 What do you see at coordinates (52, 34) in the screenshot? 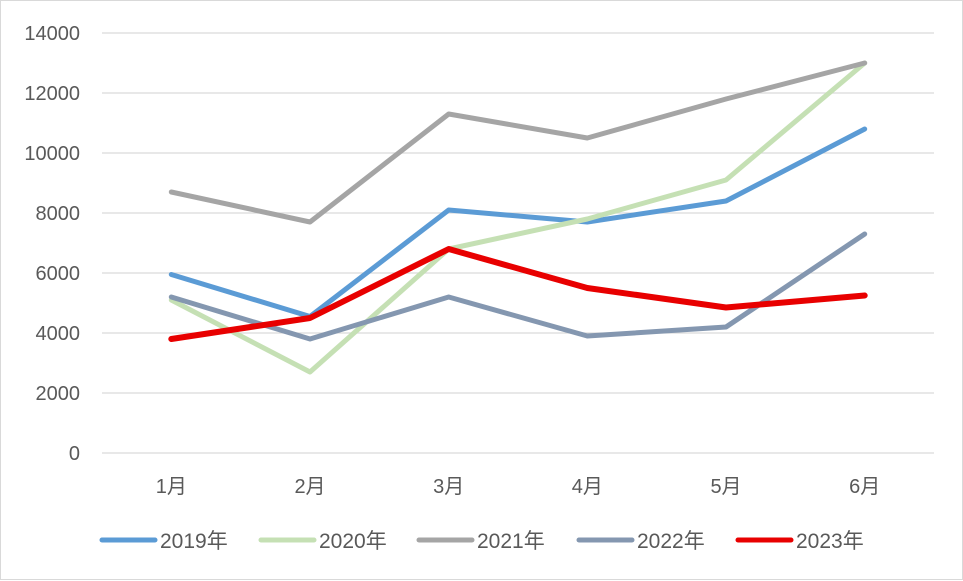
I see `y-tick-label: 14000` at bounding box center [52, 34].